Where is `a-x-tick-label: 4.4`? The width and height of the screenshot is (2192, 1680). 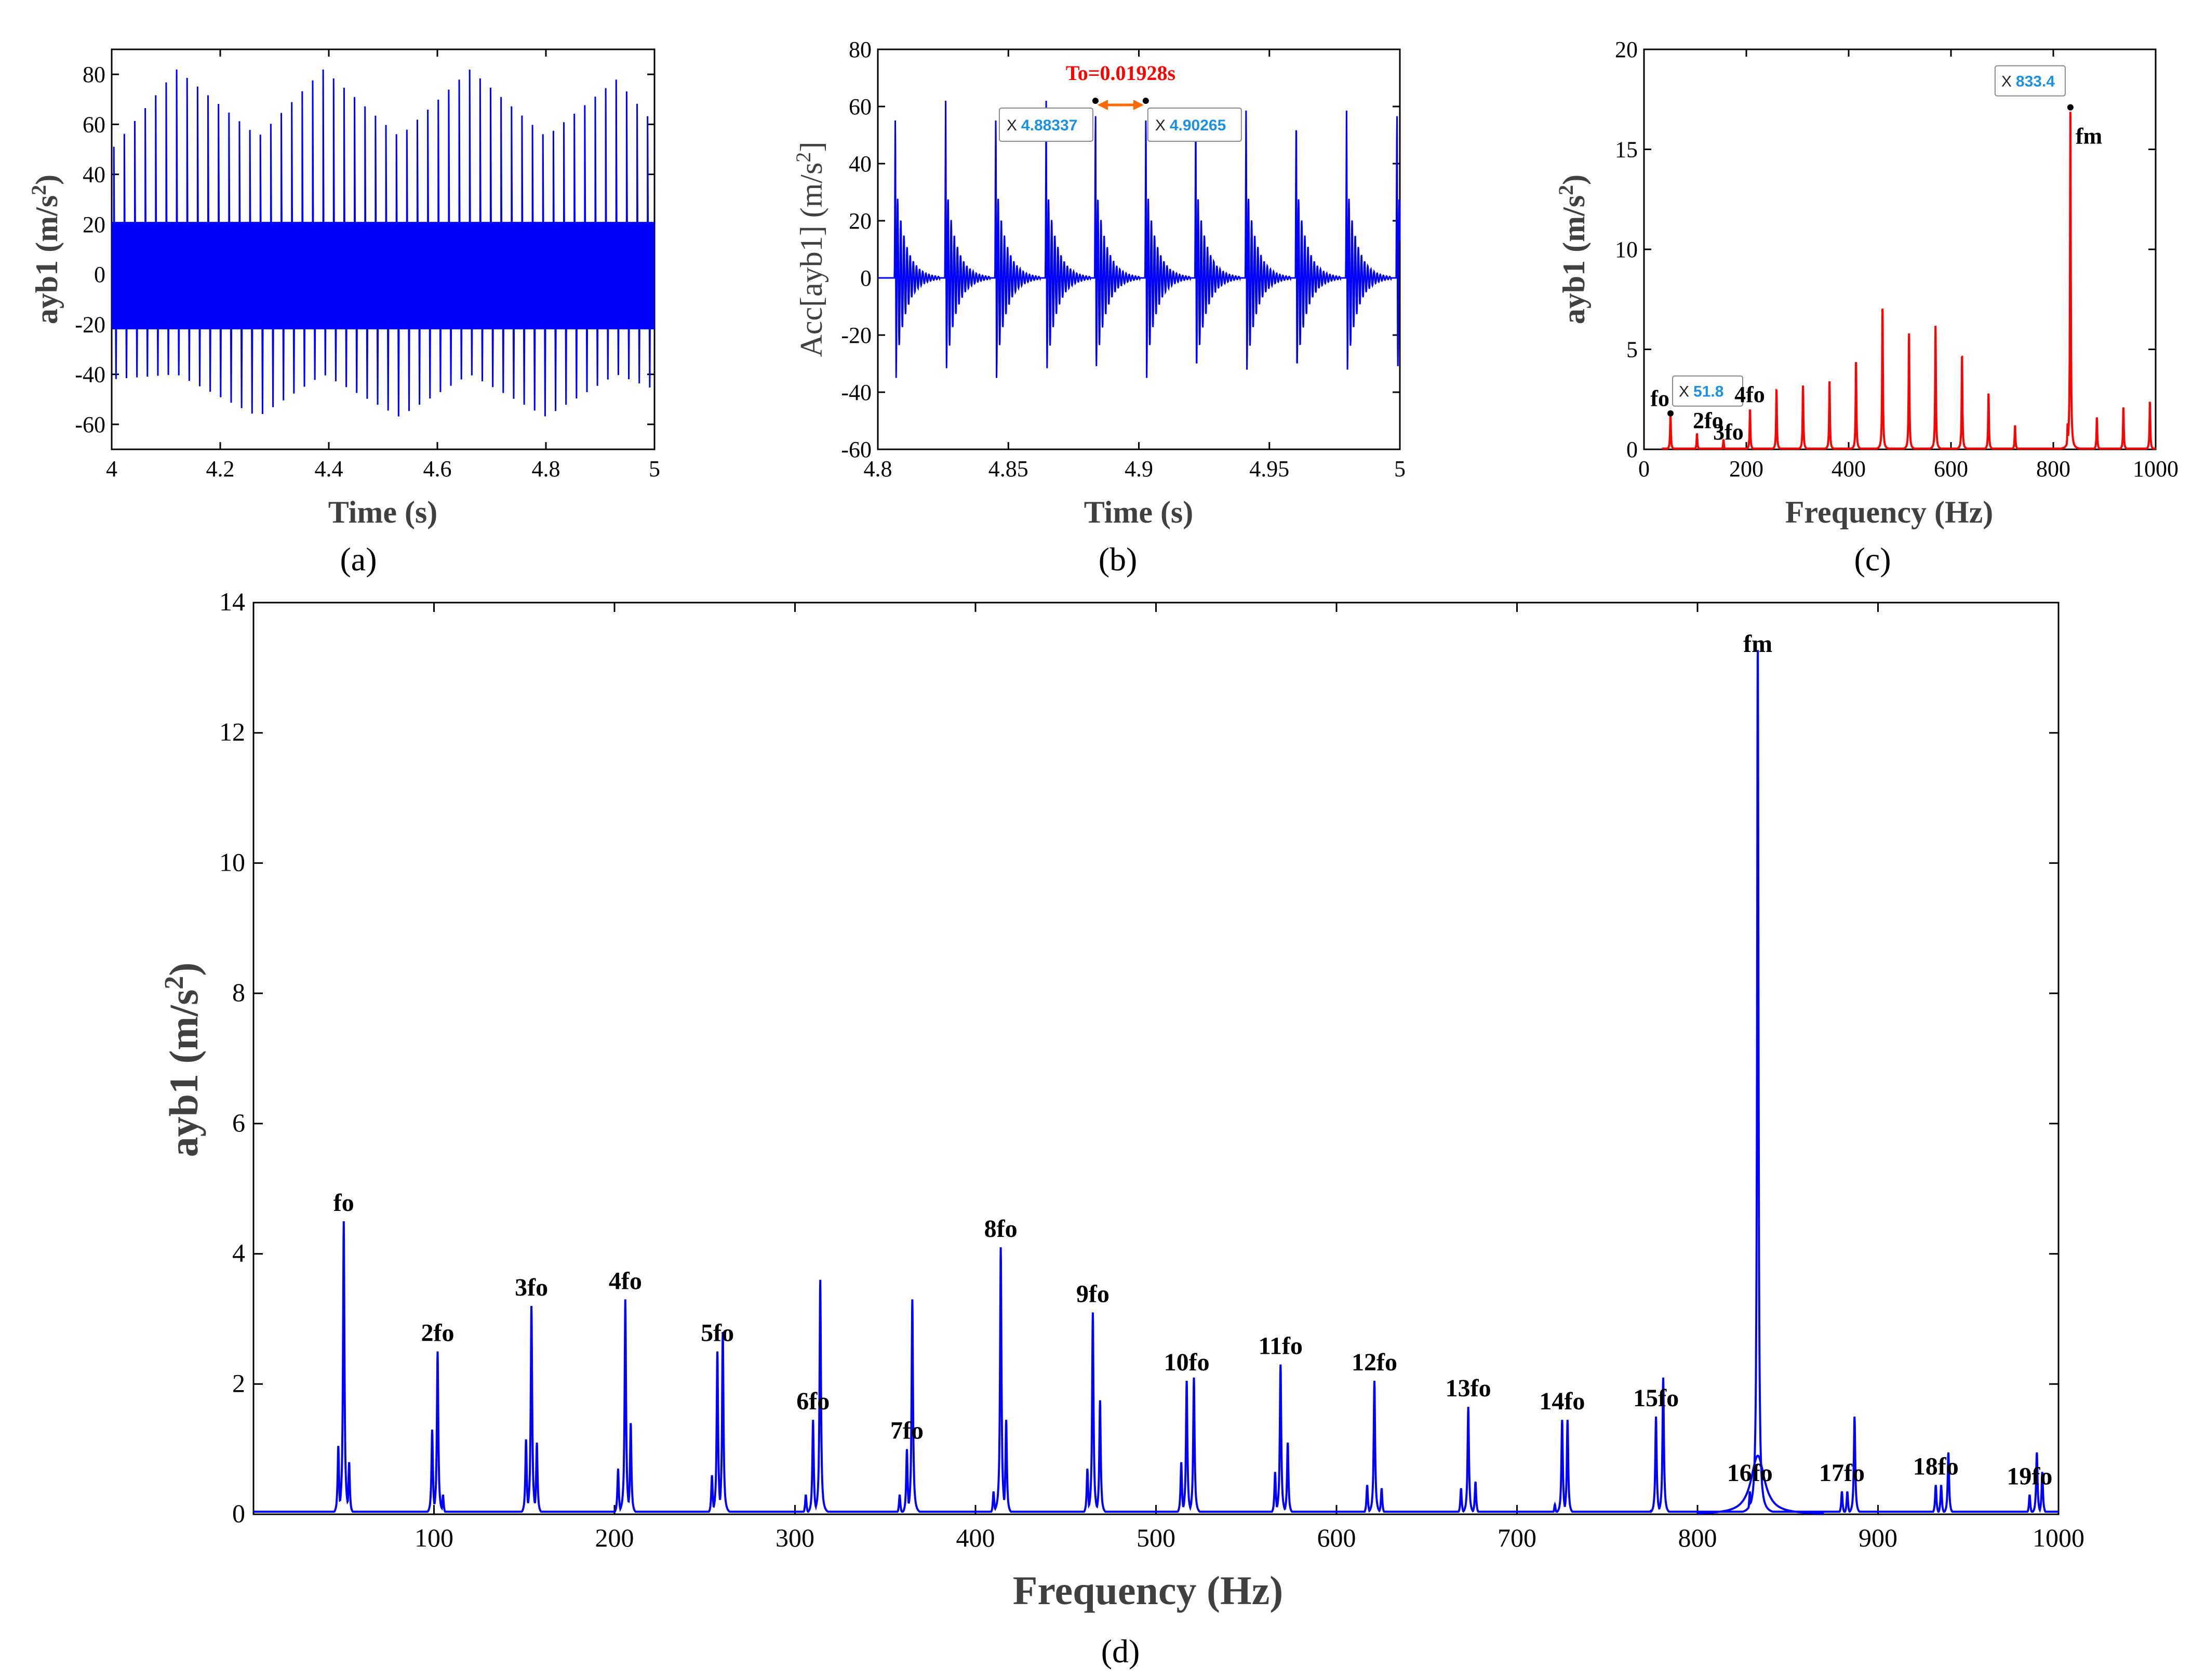 a-x-tick-label: 4.4 is located at coordinates (329, 469).